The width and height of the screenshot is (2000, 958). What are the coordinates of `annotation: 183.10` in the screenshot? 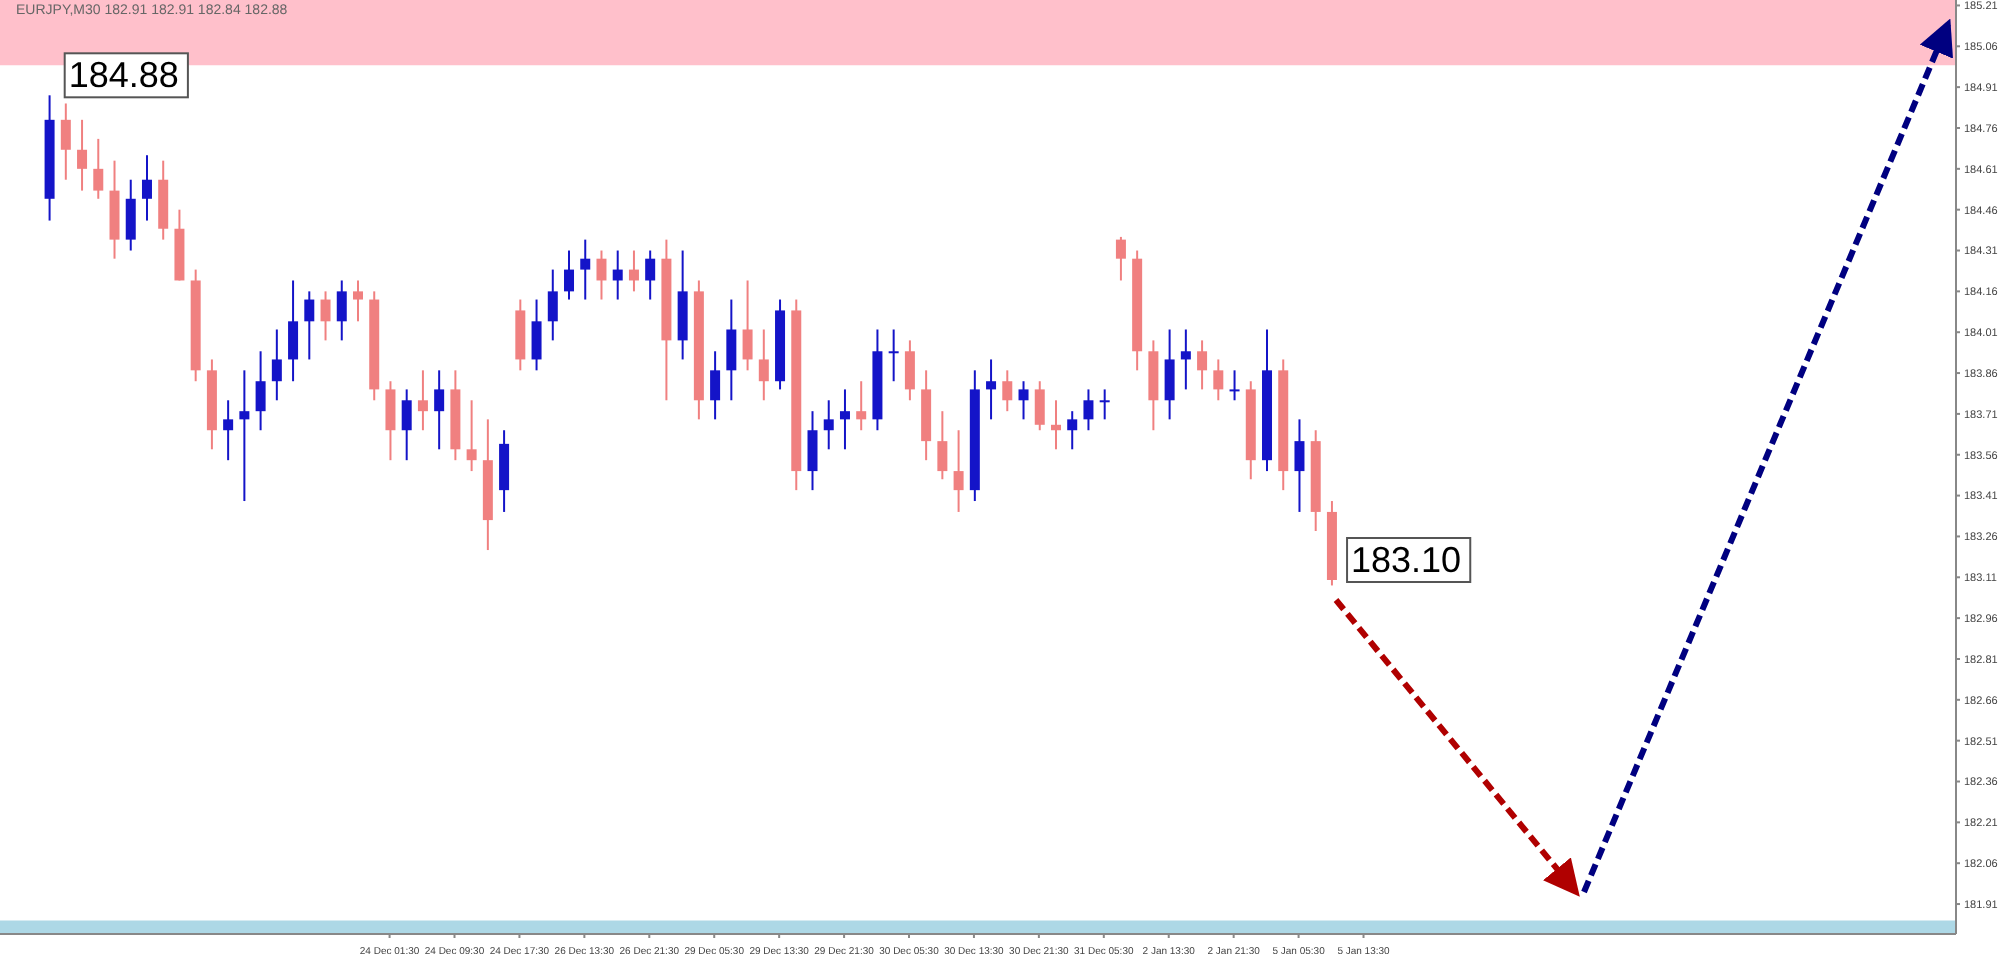 It's located at (1406, 560).